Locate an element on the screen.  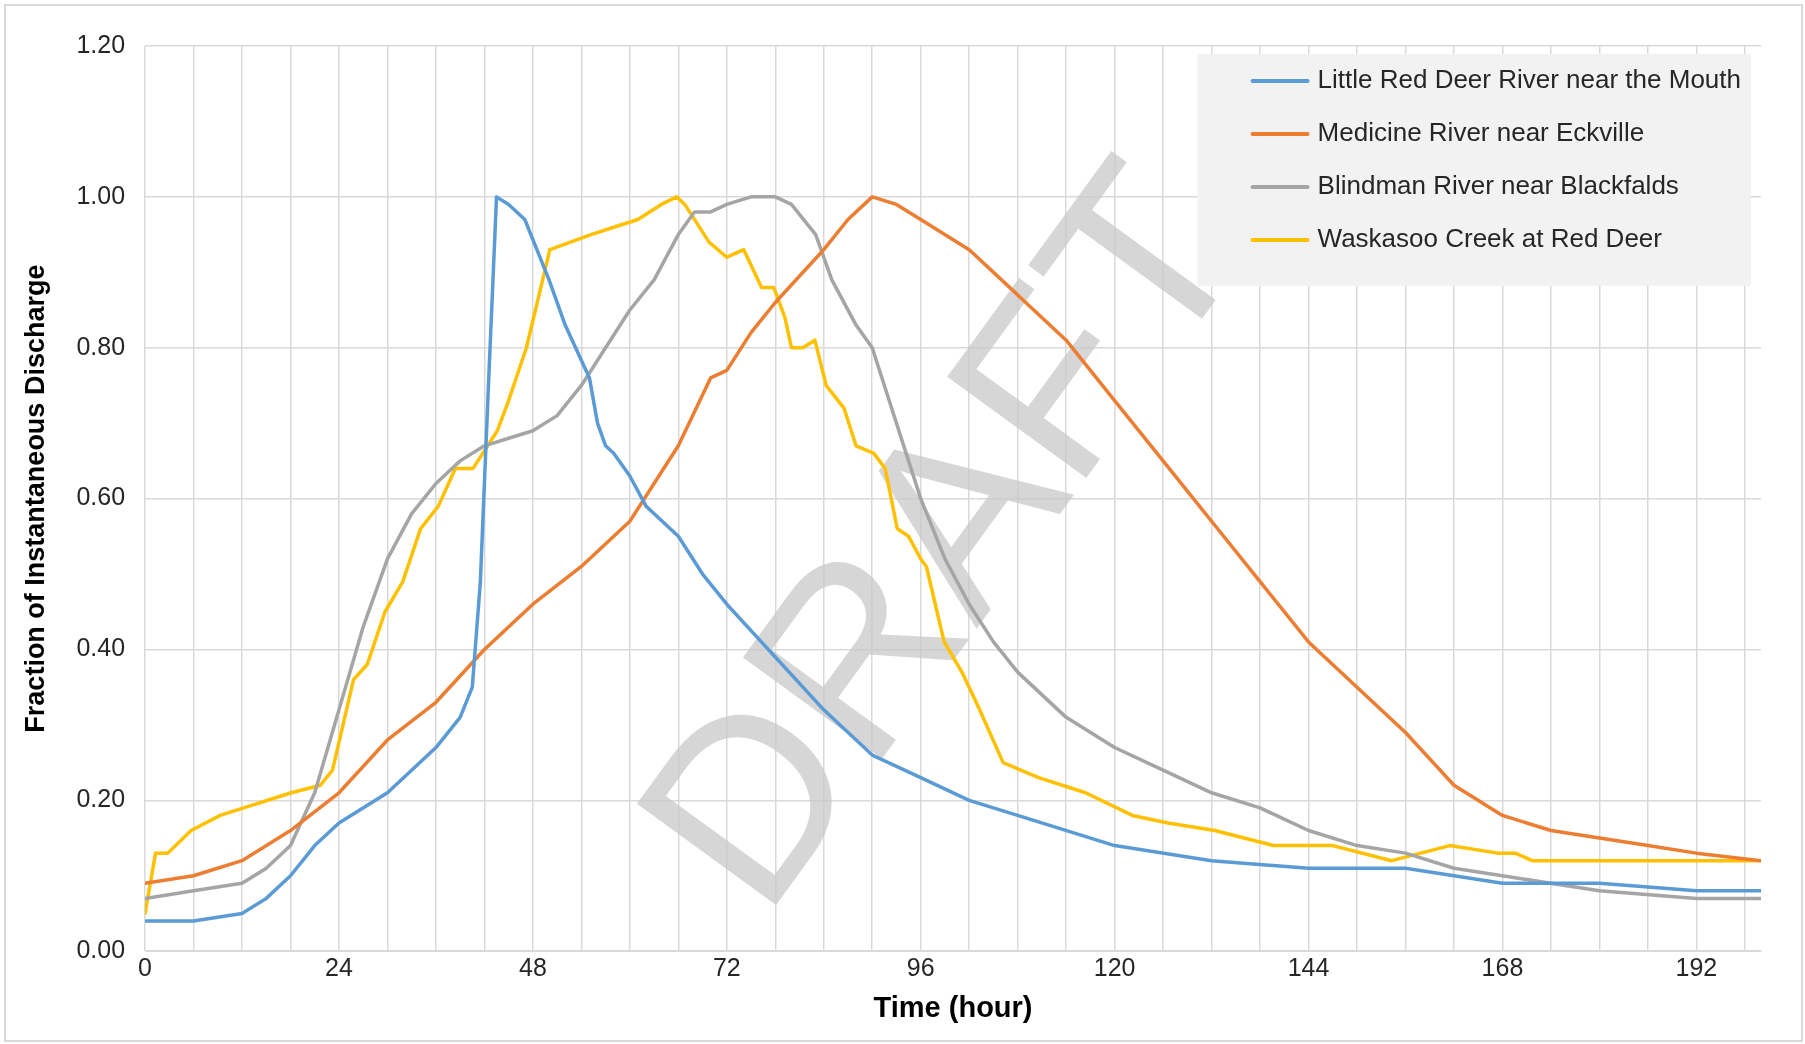
y-tick-label: 1.20 is located at coordinates (101, 43).